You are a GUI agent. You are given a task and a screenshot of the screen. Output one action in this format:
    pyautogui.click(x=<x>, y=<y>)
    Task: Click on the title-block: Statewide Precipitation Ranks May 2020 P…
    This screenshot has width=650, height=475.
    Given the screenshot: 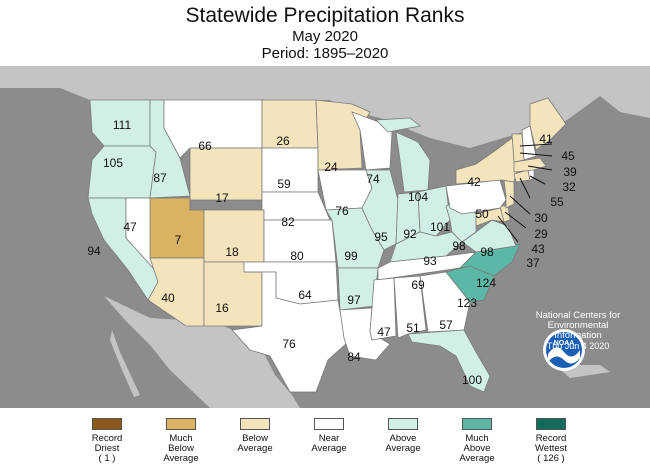 What is the action you would take?
    pyautogui.click(x=325, y=33)
    